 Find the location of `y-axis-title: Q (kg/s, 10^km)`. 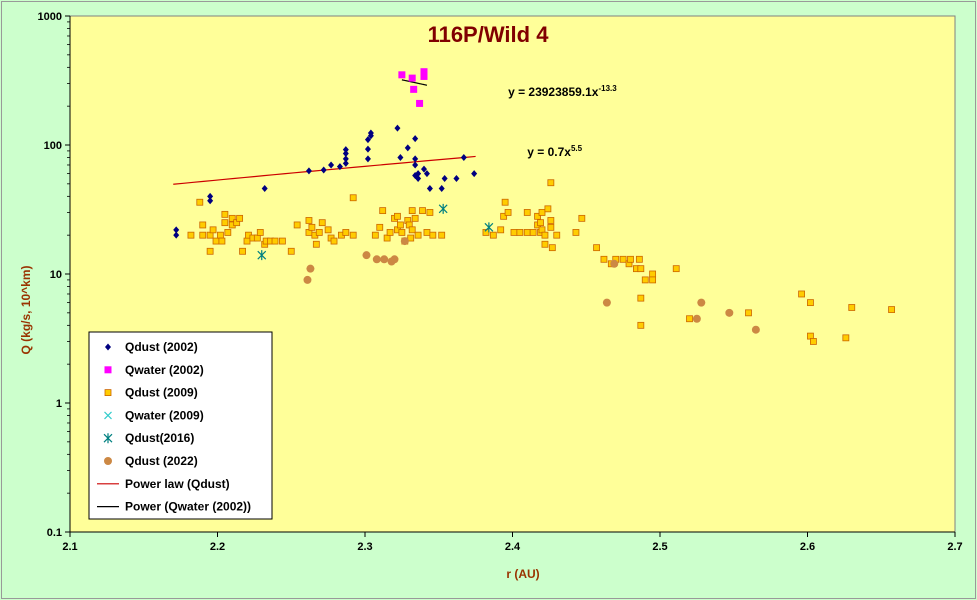

y-axis-title: Q (kg/s, 10^km) is located at coordinates (26, 309).